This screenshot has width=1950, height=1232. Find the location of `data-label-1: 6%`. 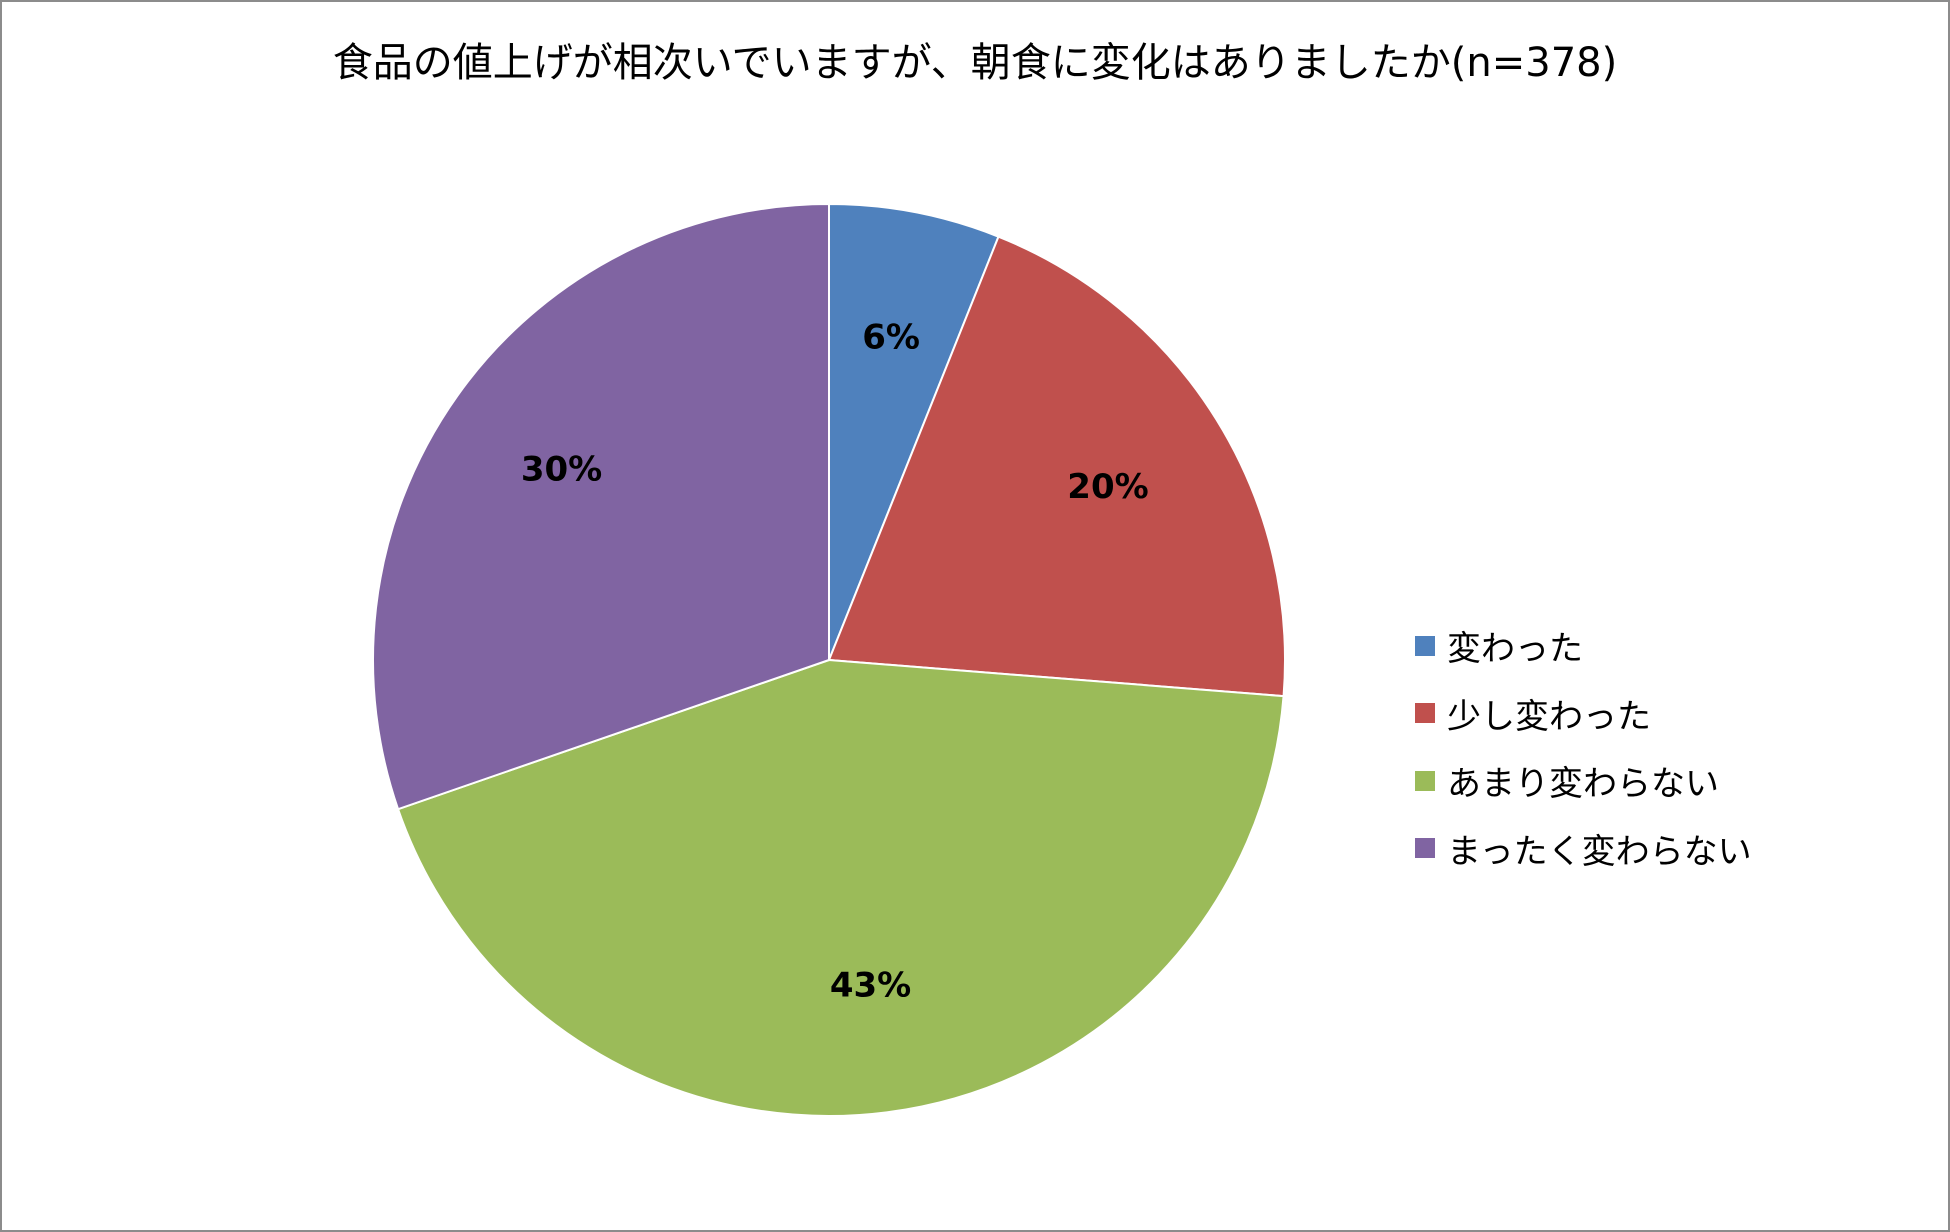

data-label-1: 6% is located at coordinates (891, 338).